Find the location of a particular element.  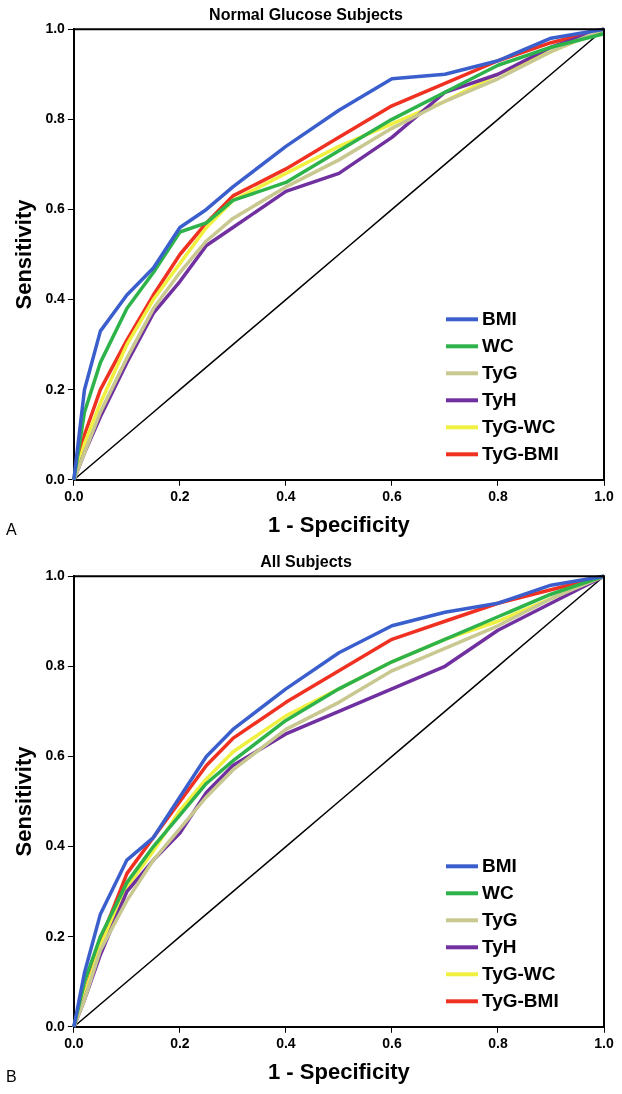

text: A is located at coordinates (11, 530).